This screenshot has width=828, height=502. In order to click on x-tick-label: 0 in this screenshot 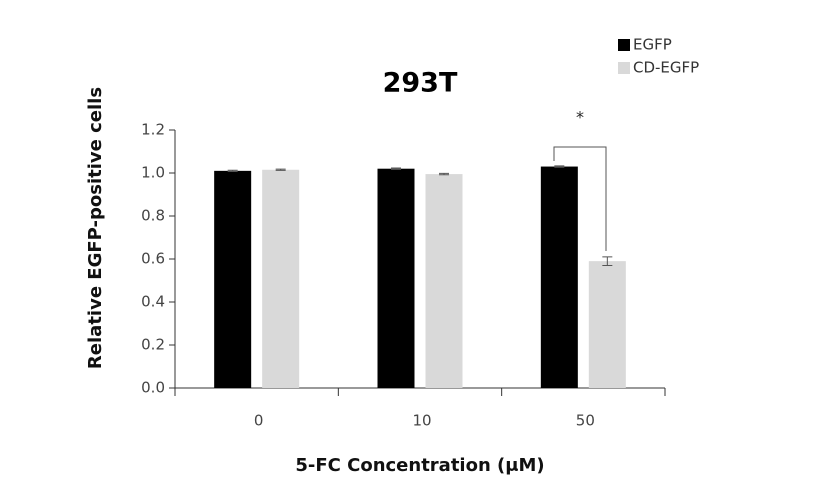, I will do `click(259, 421)`.